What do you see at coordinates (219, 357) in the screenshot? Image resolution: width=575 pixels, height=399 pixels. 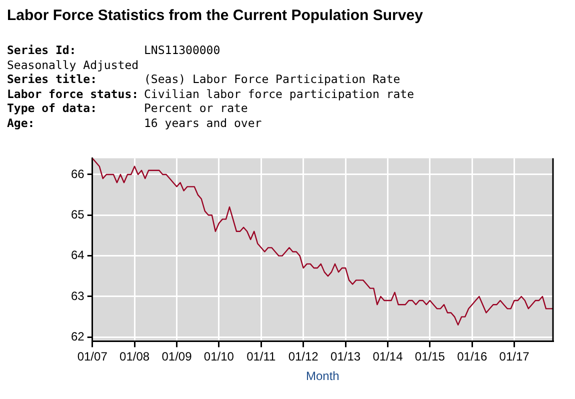 I see `x-tick-label: 01/10` at bounding box center [219, 357].